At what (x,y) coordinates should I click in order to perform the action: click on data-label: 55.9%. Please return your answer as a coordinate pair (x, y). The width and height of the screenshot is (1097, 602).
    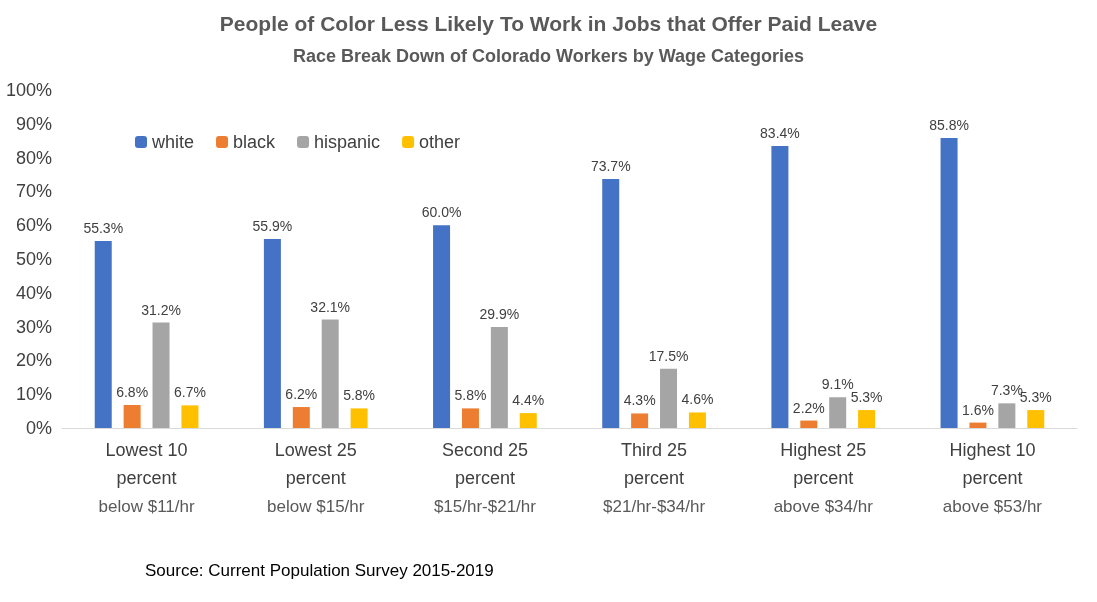
    Looking at the image, I should click on (272, 226).